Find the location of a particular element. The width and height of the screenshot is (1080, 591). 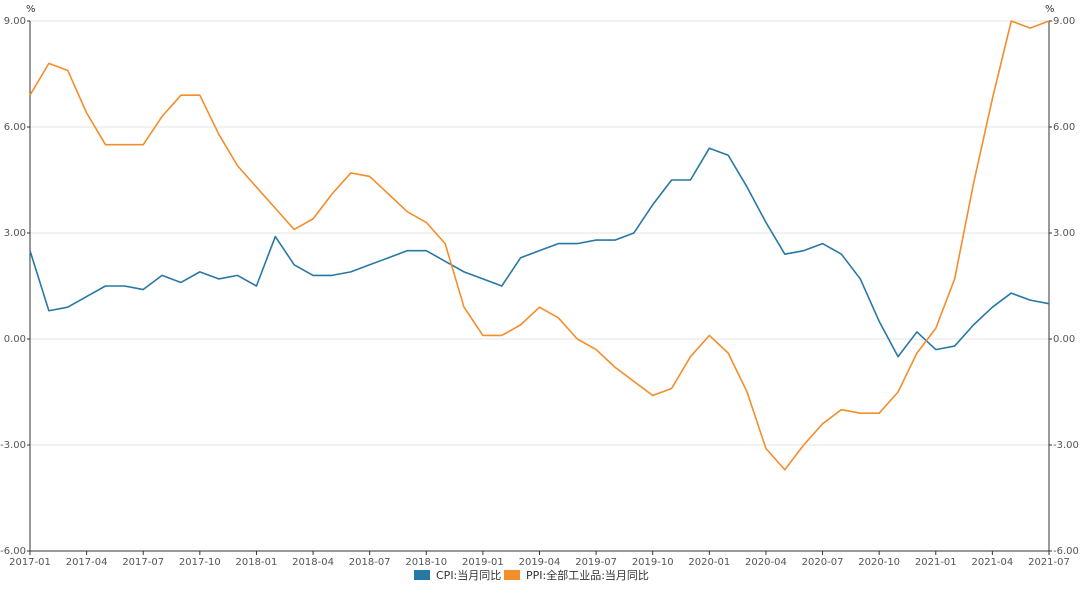

x-tick-label: 2020-04 is located at coordinates (766, 562).